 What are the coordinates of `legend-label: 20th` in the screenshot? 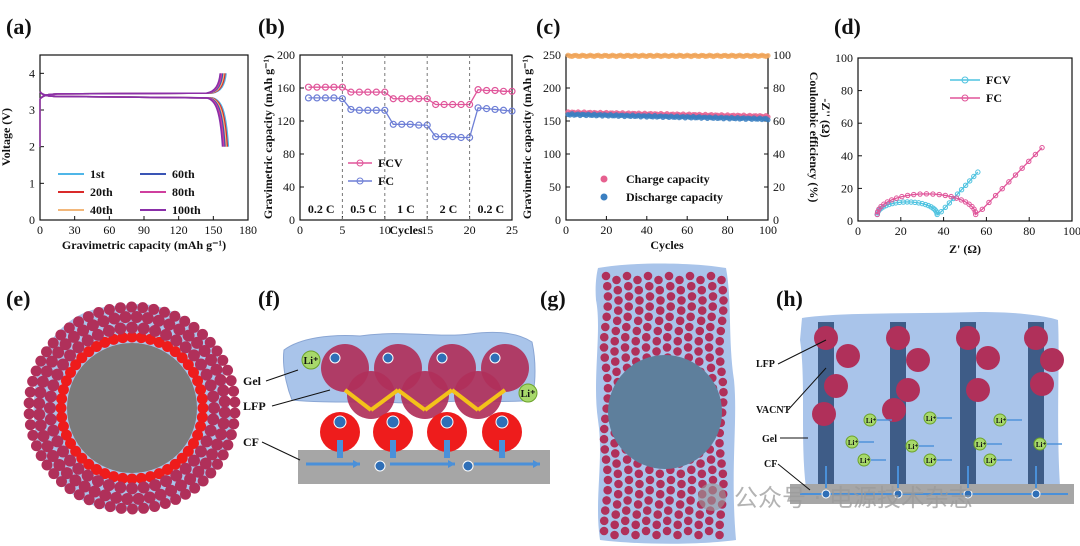 It's located at (101, 192).